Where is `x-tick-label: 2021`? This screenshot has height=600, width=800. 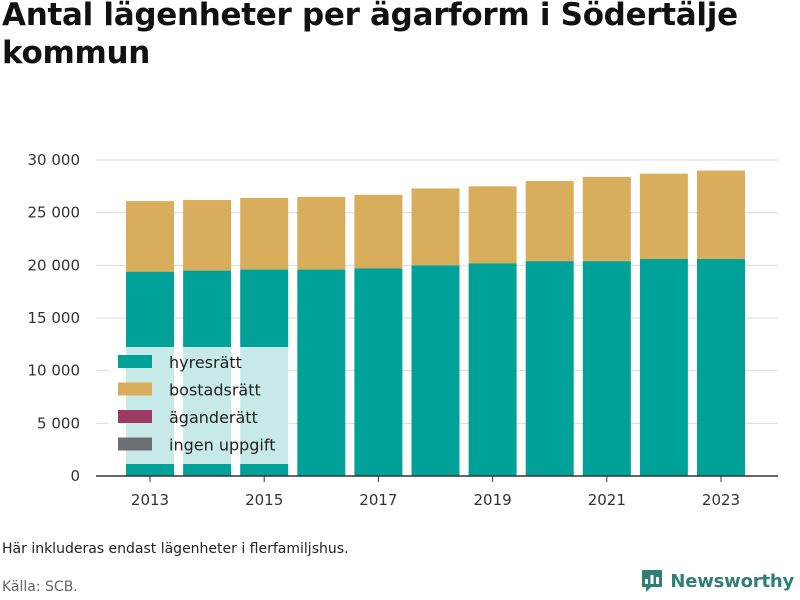 x-tick-label: 2021 is located at coordinates (607, 500).